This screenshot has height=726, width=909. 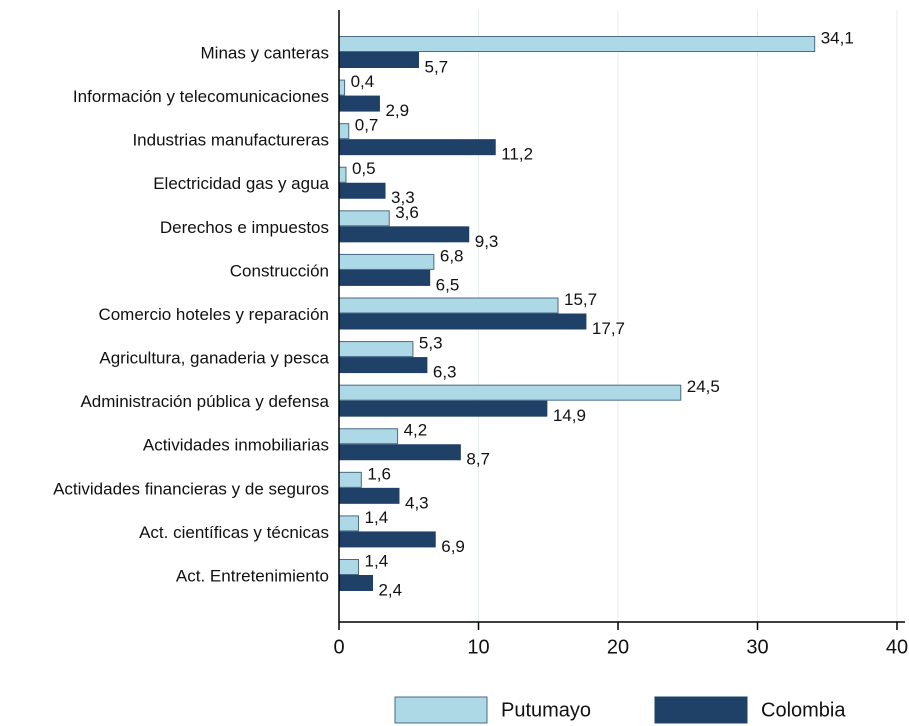 I want to click on value-label: 15,7, so click(x=580, y=299).